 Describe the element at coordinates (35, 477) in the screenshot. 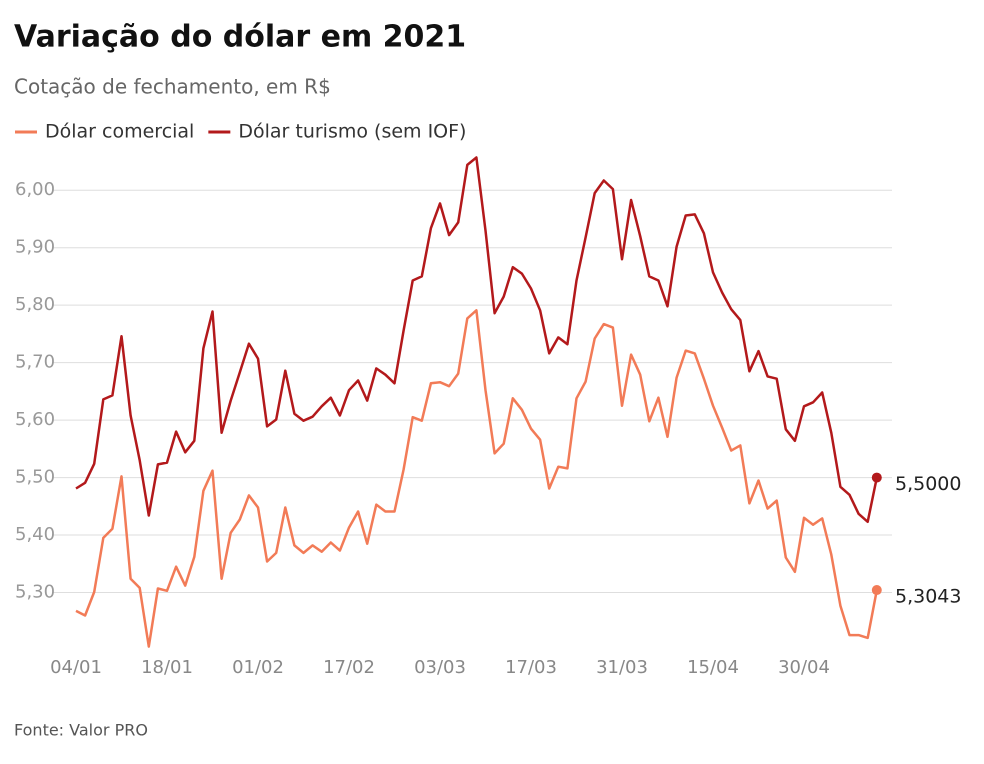

I see `y-tick-label: 5,50` at that location.